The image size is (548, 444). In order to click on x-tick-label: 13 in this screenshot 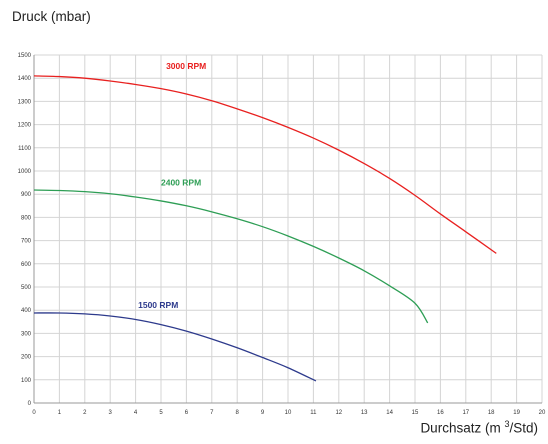, I will do `click(364, 413)`.